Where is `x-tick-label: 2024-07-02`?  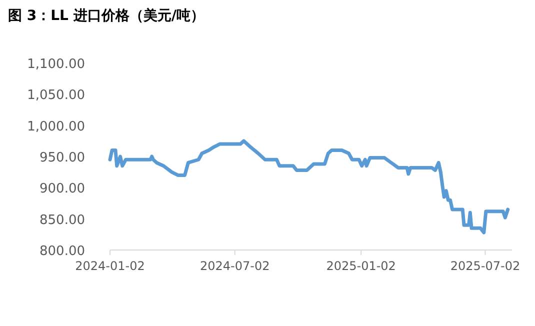
x-tick-label: 2024-07-02 is located at coordinates (235, 266).